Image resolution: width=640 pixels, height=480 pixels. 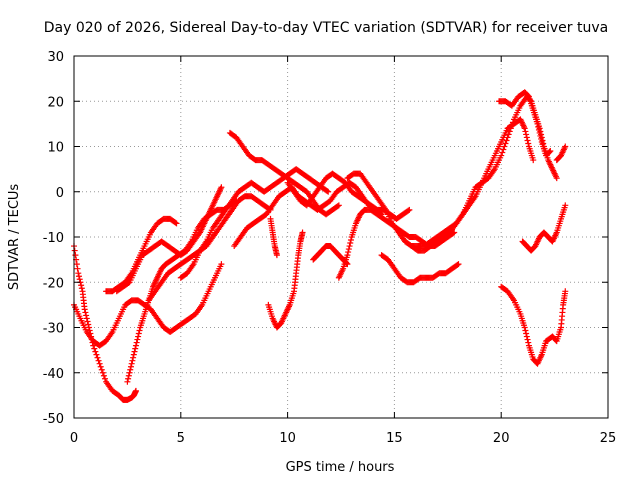 I want to click on y-tick-label: -10, so click(x=53, y=238).